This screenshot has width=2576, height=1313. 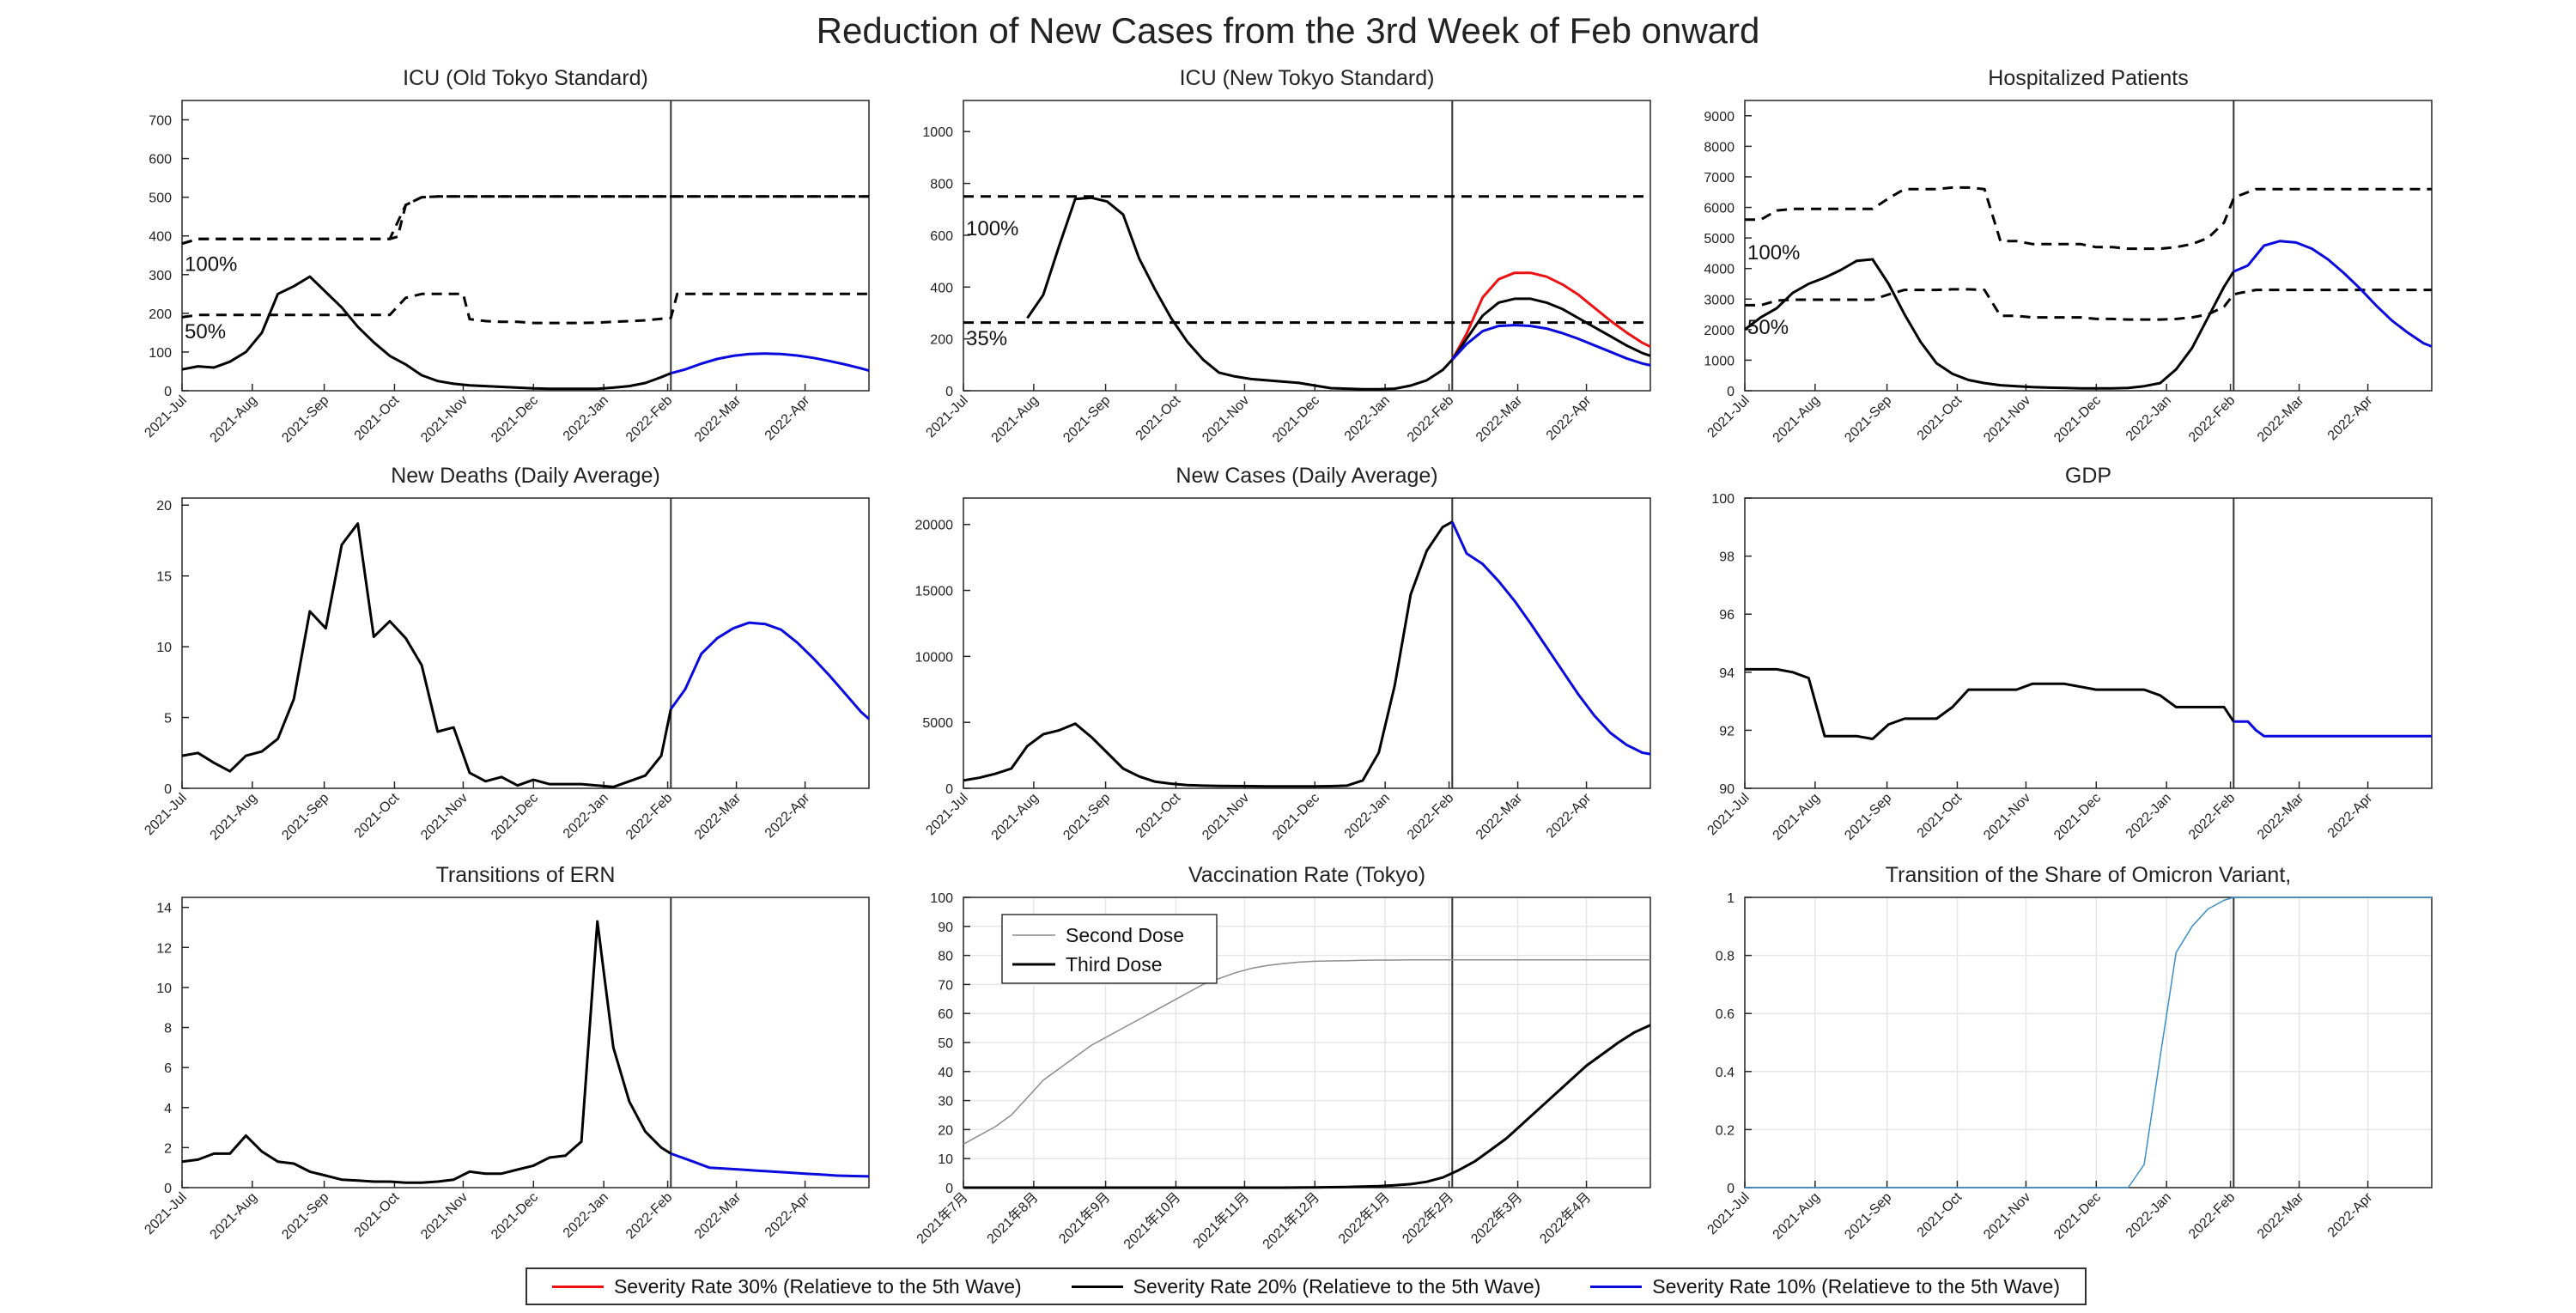 I want to click on y-tick-label: 90, so click(x=1727, y=789).